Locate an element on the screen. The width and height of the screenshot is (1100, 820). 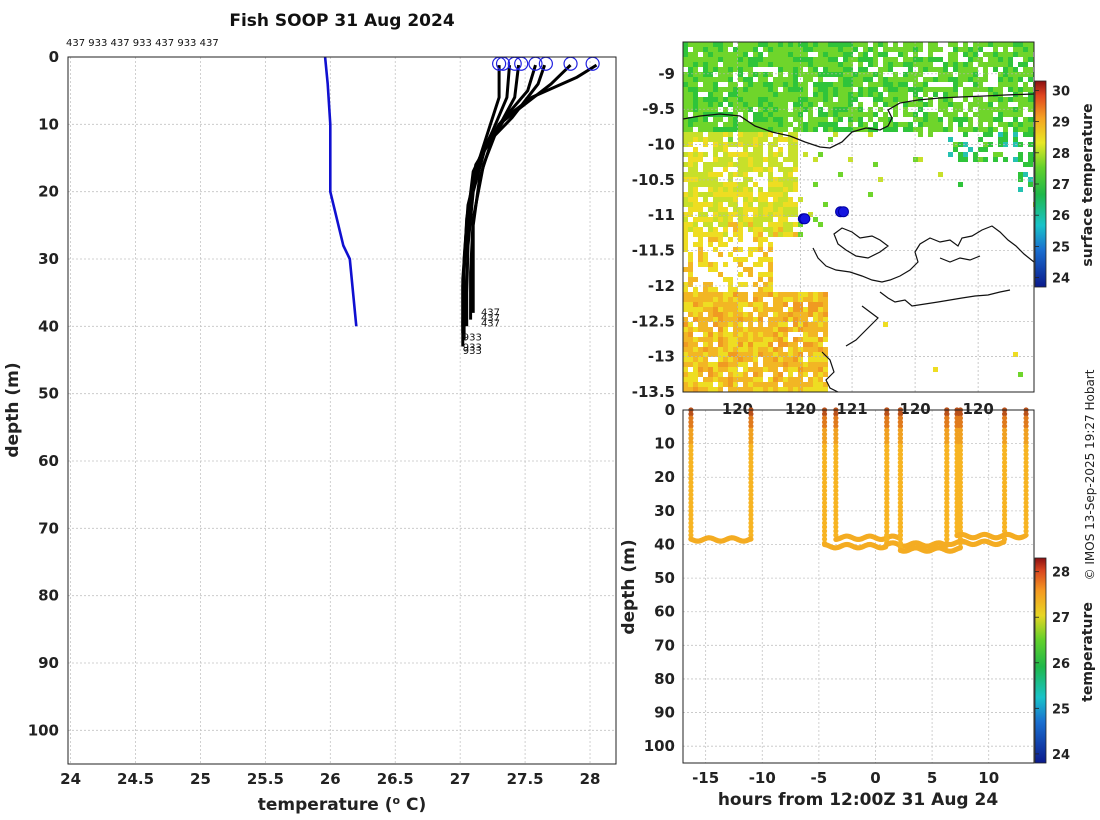
y-tick-label: 50 is located at coordinates (48, 394).